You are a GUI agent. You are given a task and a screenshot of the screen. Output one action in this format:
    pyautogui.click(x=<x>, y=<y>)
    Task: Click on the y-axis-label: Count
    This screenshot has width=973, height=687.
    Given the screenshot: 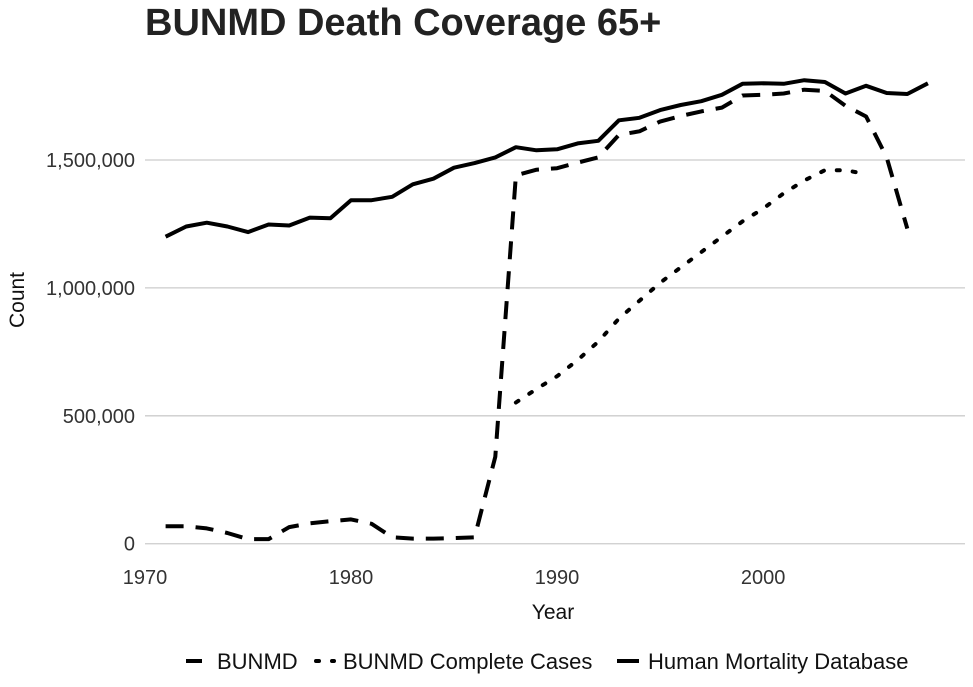 What is the action you would take?
    pyautogui.click(x=17, y=300)
    